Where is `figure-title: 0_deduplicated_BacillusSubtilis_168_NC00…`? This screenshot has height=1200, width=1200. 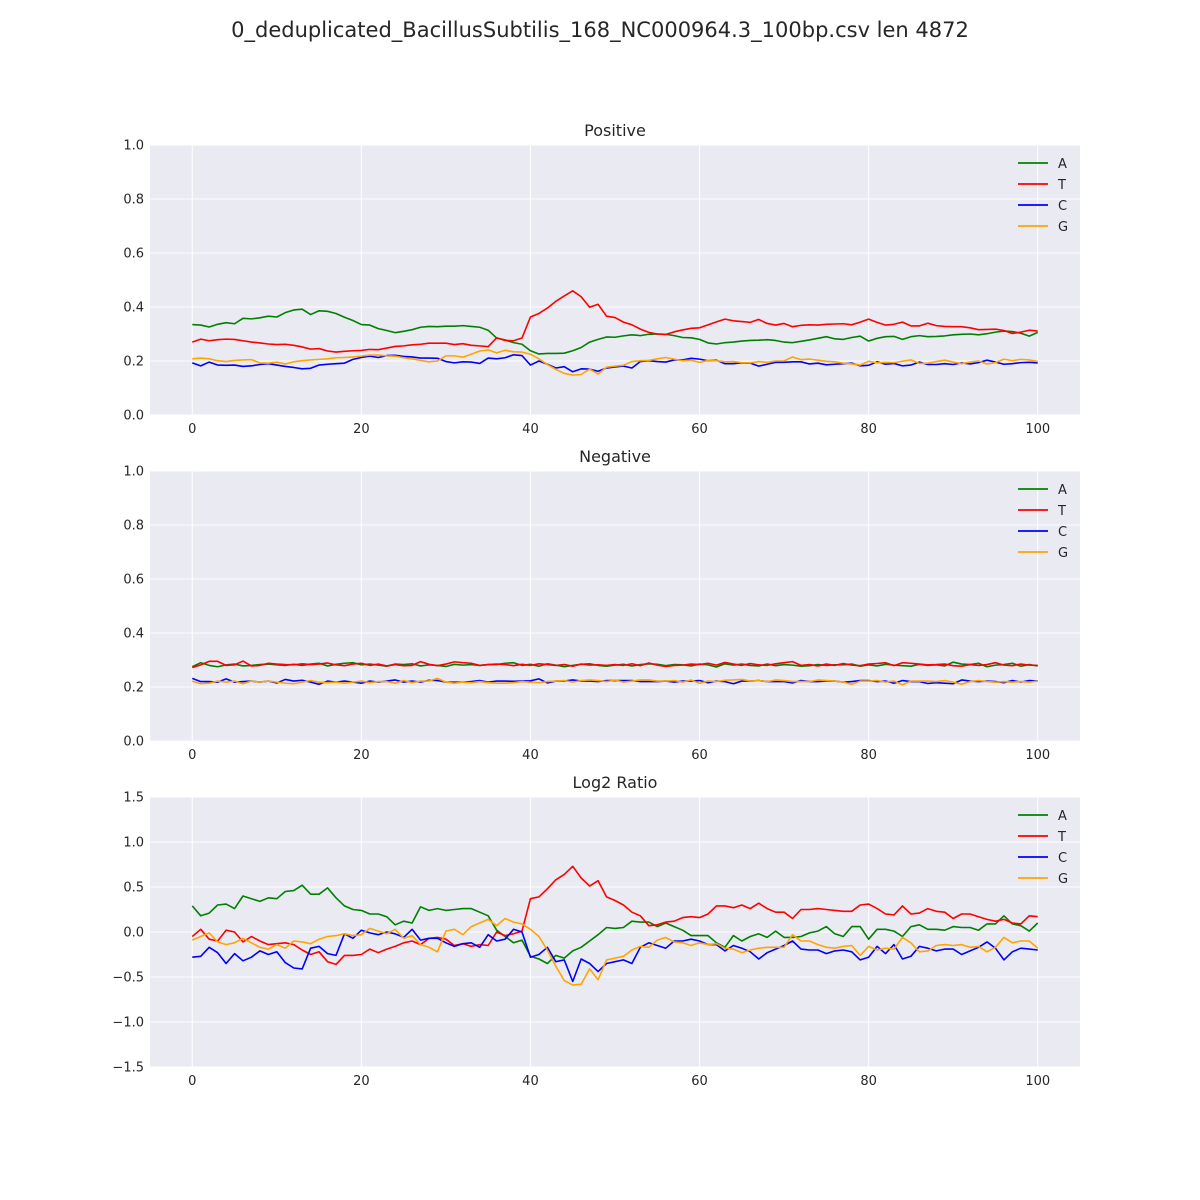
figure-title: 0_deduplicated_BacillusSubtilis_168_NC00… is located at coordinates (600, 30).